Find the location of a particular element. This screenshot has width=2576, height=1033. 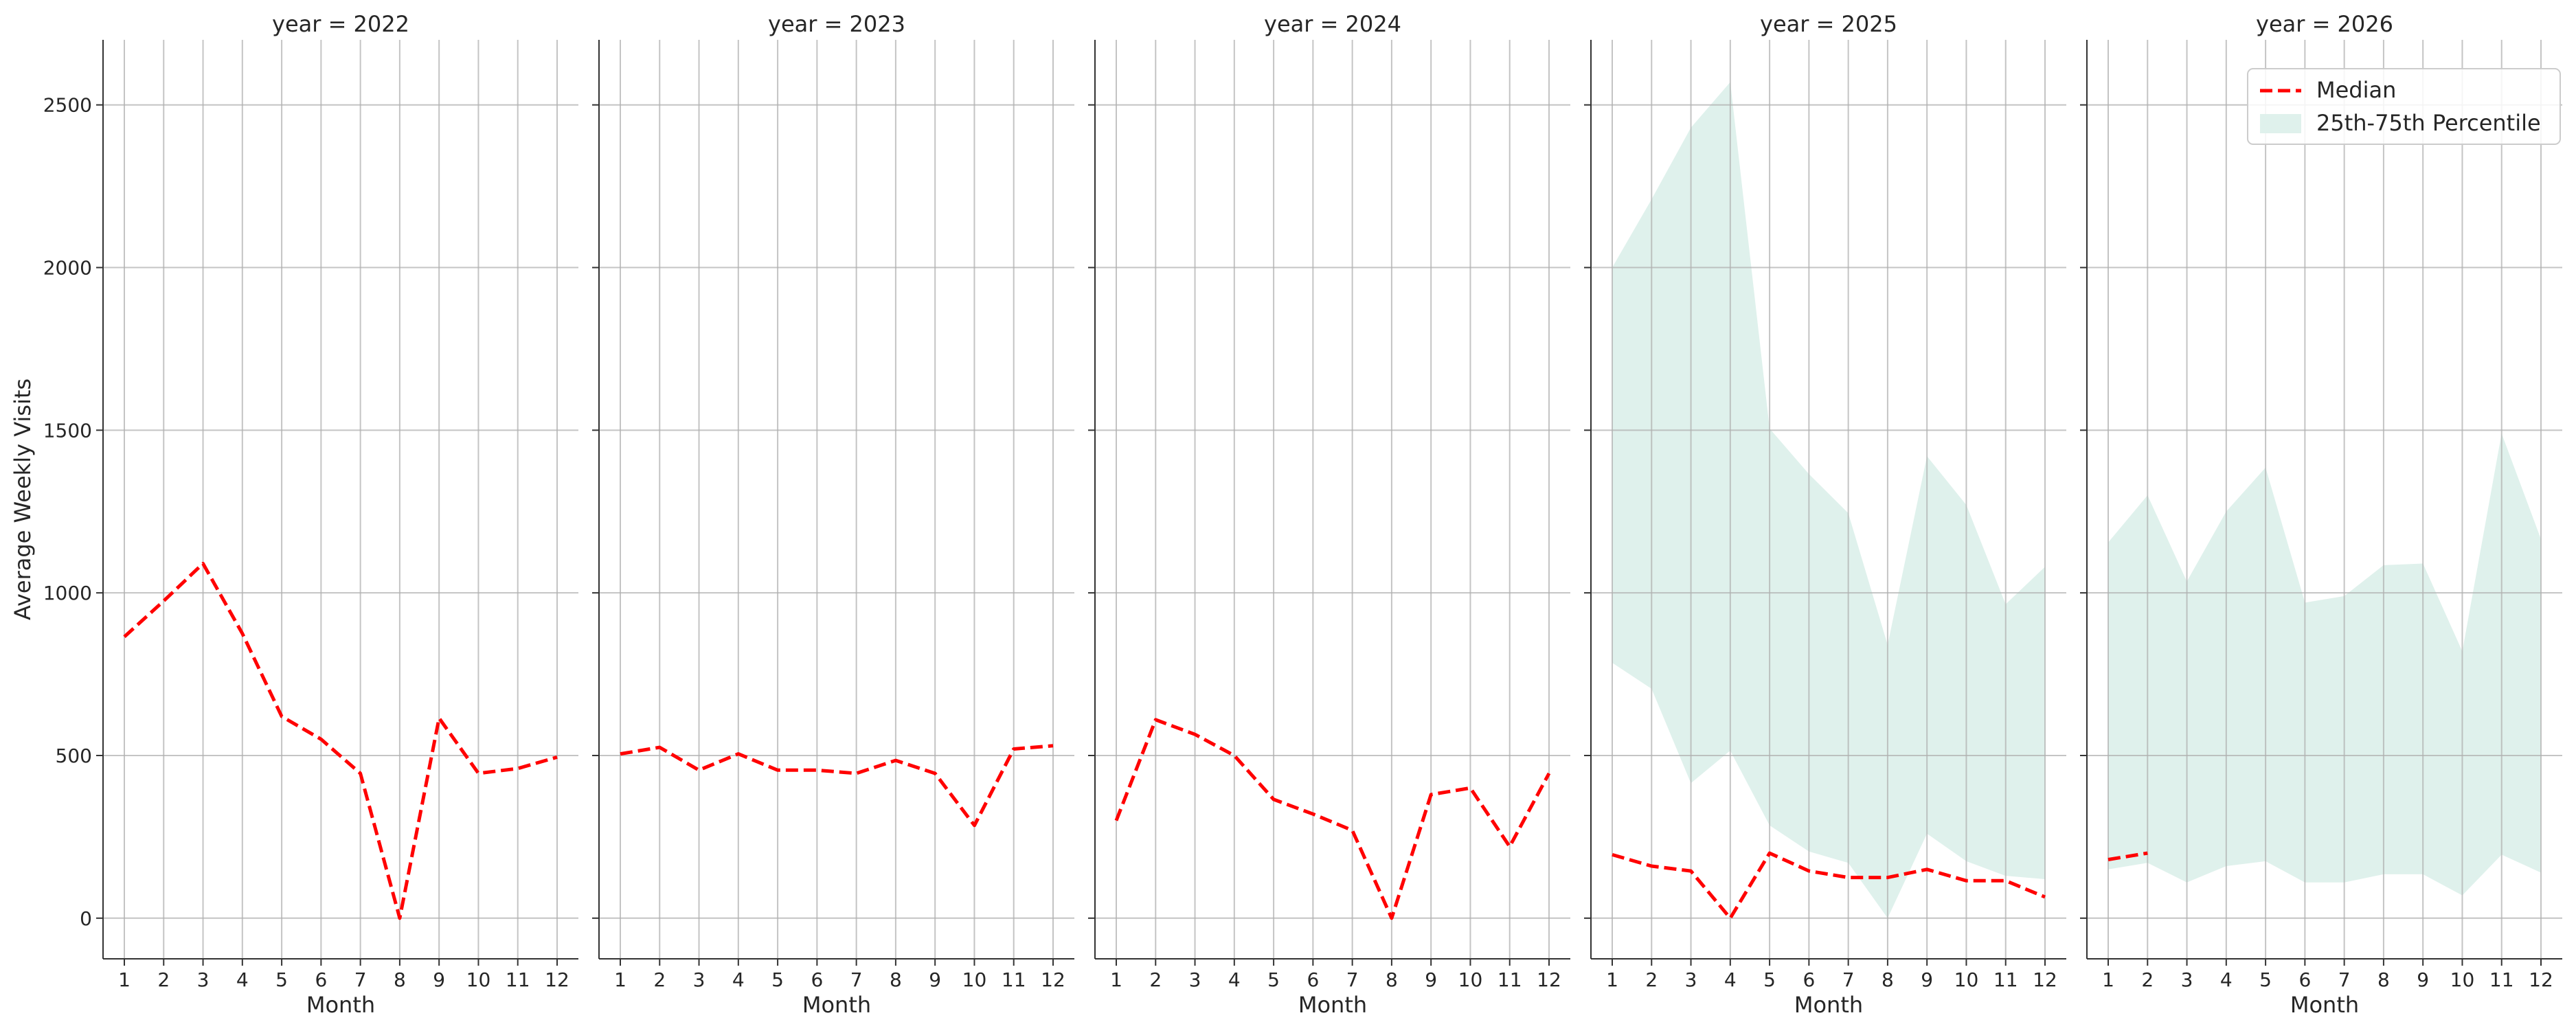

y-tick-label: 500 is located at coordinates (74, 756).